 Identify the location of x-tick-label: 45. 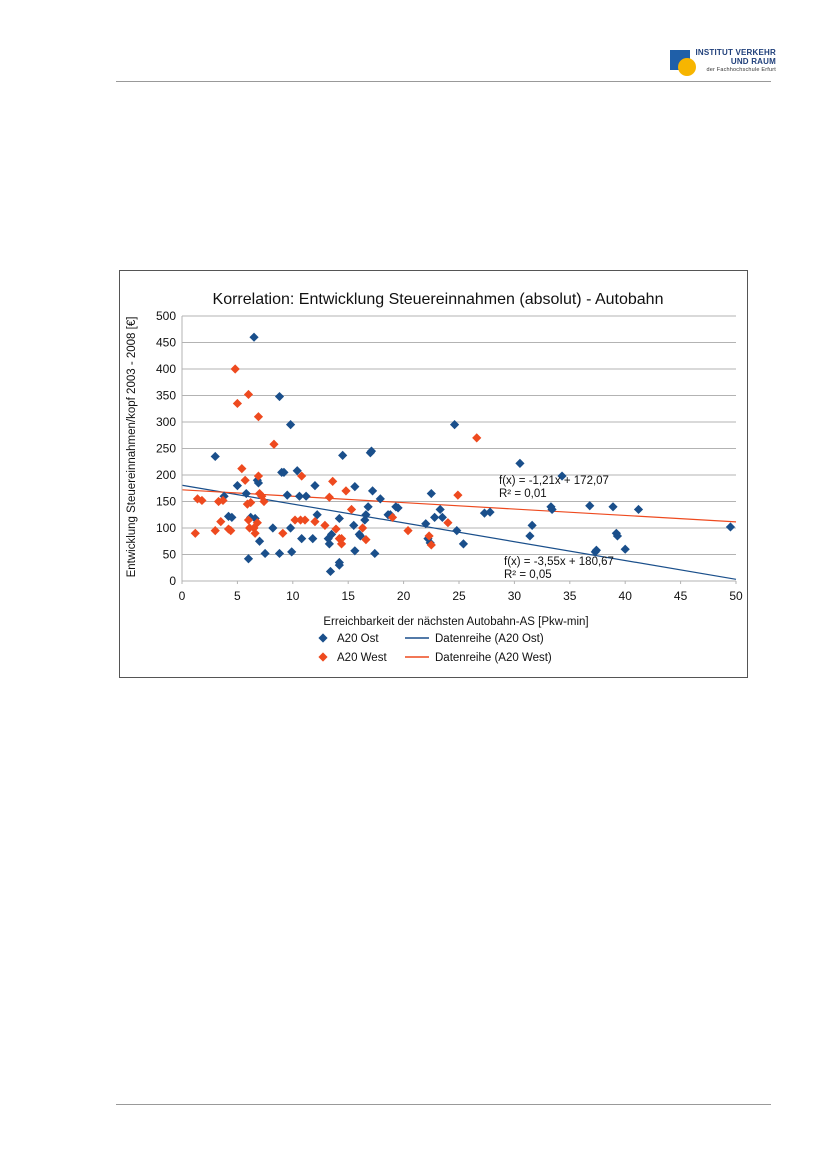
(681, 596).